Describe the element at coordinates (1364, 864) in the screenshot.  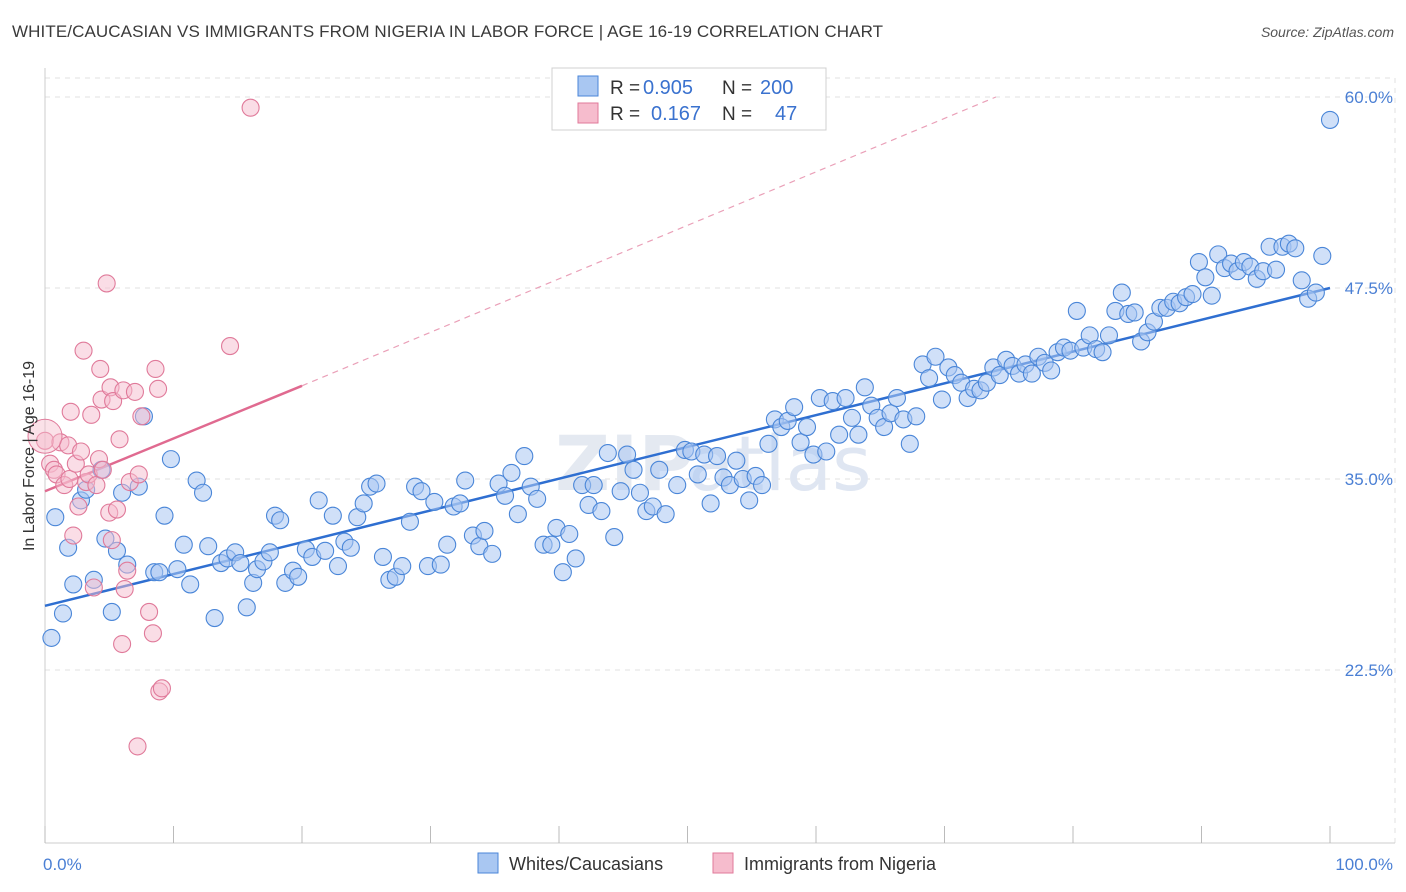
I see `x-tick-label-1: 100.0%` at that location.